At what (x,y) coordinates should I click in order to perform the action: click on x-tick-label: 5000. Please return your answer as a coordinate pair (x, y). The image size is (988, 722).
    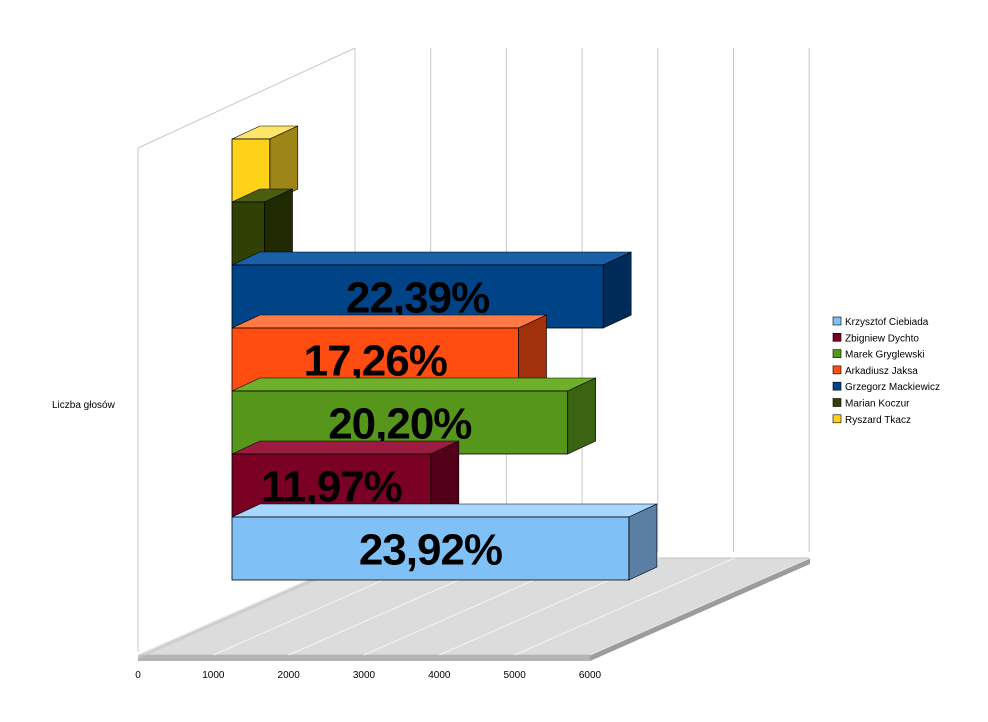
    Looking at the image, I should click on (515, 675).